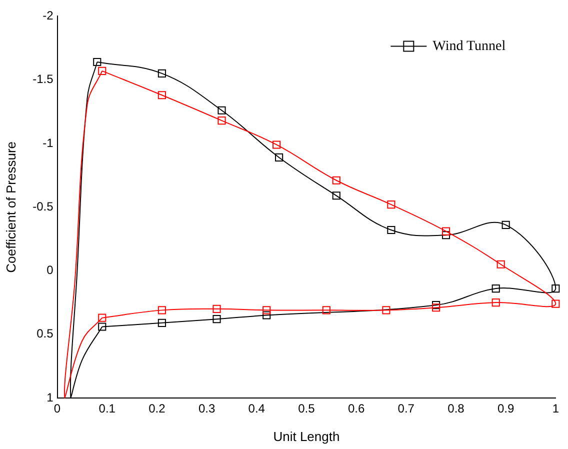 The height and width of the screenshot is (449, 568). What do you see at coordinates (43, 206) in the screenshot?
I see `y-tick-label: -0.5` at bounding box center [43, 206].